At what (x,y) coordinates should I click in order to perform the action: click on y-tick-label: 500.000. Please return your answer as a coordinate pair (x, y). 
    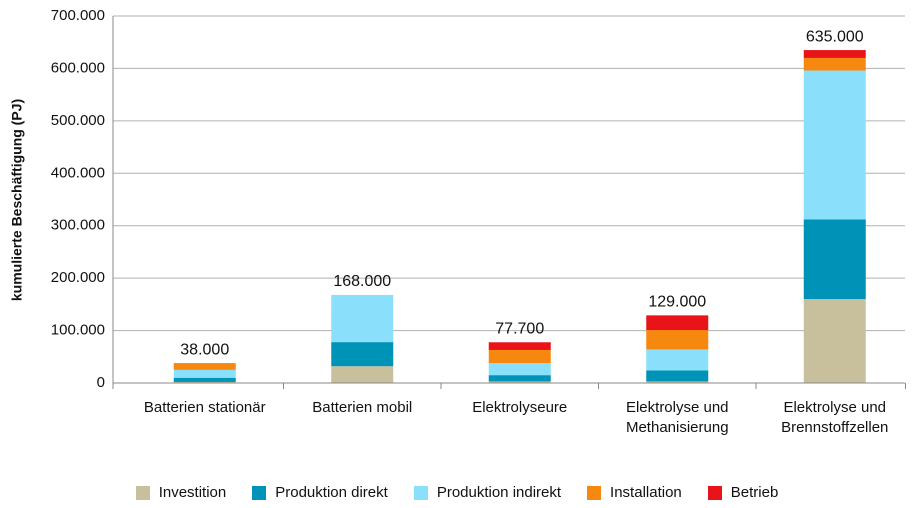
    Looking at the image, I should click on (78, 120).